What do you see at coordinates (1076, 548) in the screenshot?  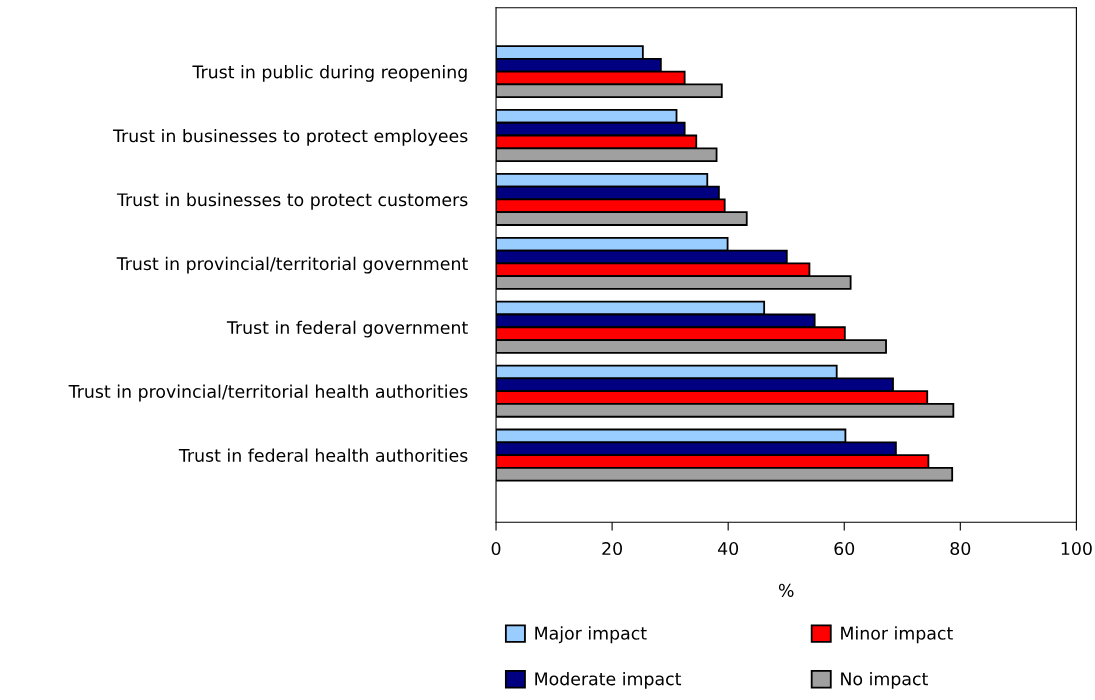 I see `x-tick-label: 100` at bounding box center [1076, 548].